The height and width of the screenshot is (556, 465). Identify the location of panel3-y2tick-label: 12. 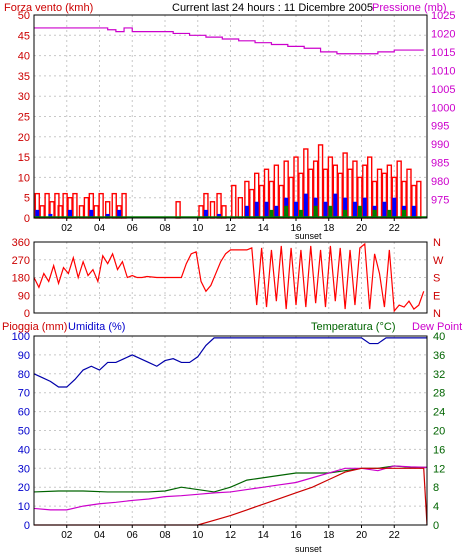
(439, 469).